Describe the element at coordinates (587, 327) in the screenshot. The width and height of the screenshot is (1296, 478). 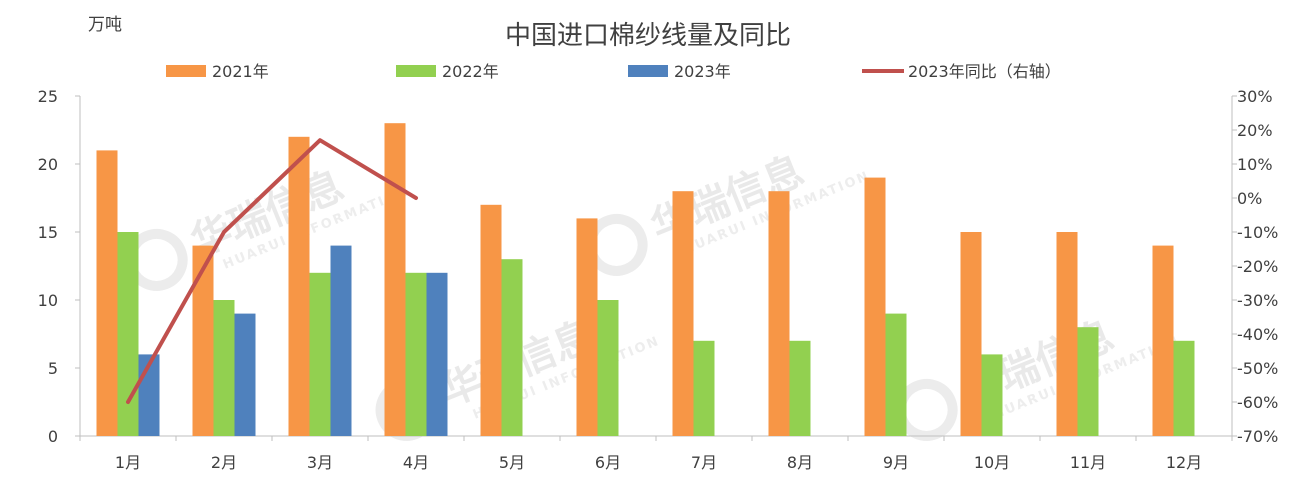
I see `bar-2021年-6月` at that location.